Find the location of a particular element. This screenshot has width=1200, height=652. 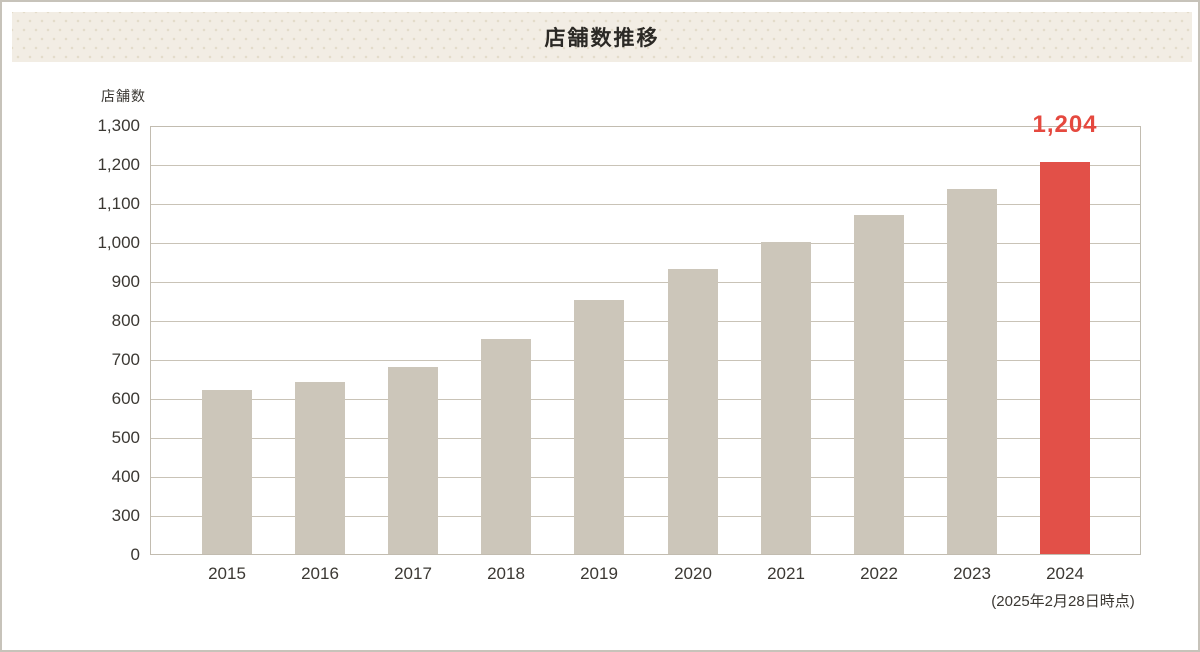

x-tick-label-2022: 2022 is located at coordinates (879, 573).